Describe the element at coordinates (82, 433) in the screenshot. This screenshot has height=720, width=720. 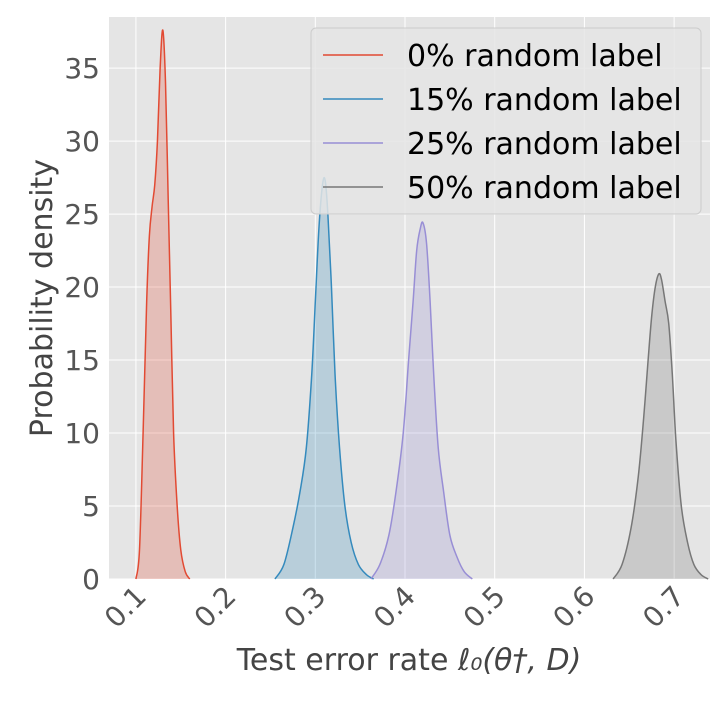
I see `y-tick-label-2: 10` at that location.